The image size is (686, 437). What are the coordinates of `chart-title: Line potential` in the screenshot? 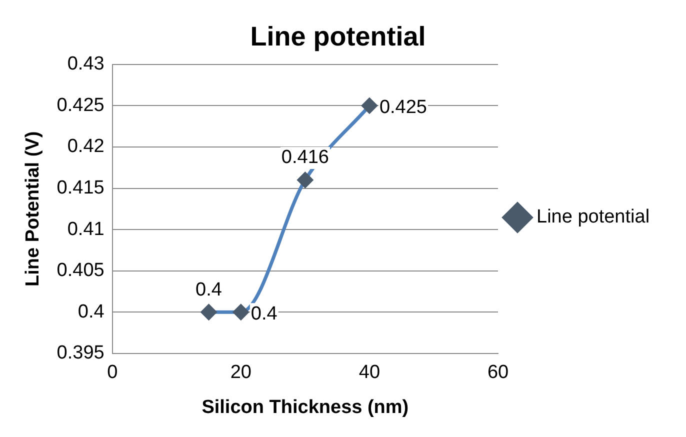 It's located at (338, 37).